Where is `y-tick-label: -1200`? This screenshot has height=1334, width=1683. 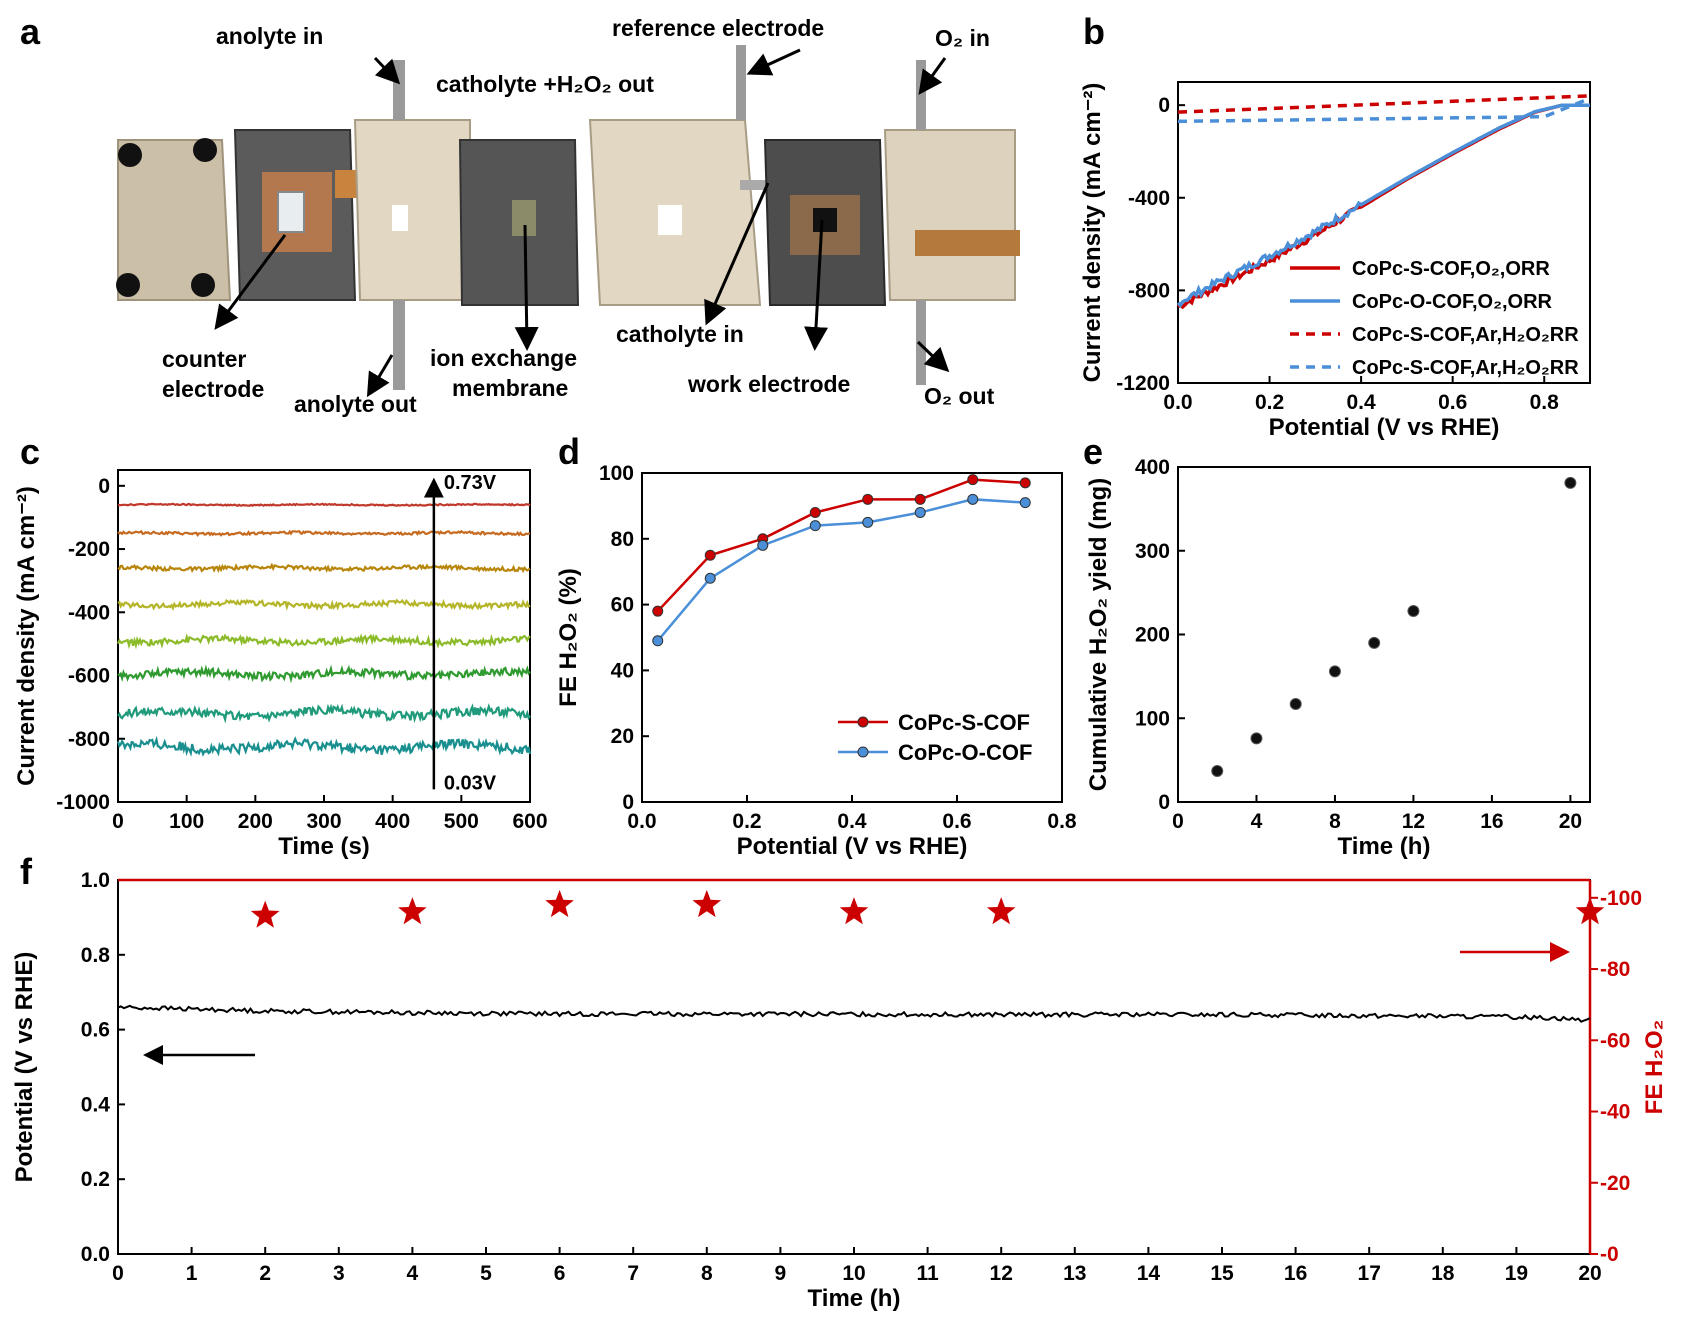
y-tick-label: -1200 is located at coordinates (1143, 383).